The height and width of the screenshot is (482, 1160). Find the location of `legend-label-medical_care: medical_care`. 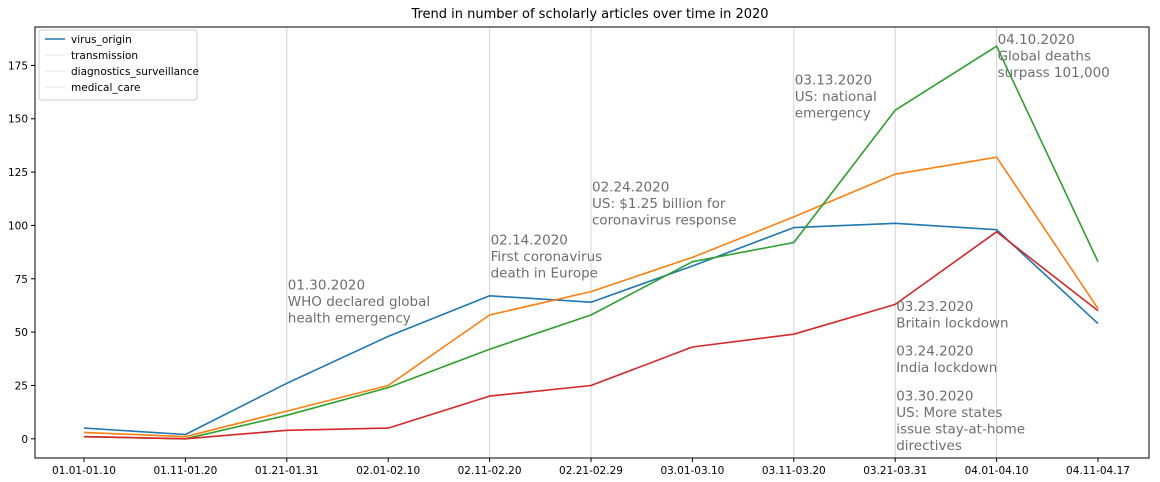

legend-label-medical_care: medical_care is located at coordinates (105, 88).